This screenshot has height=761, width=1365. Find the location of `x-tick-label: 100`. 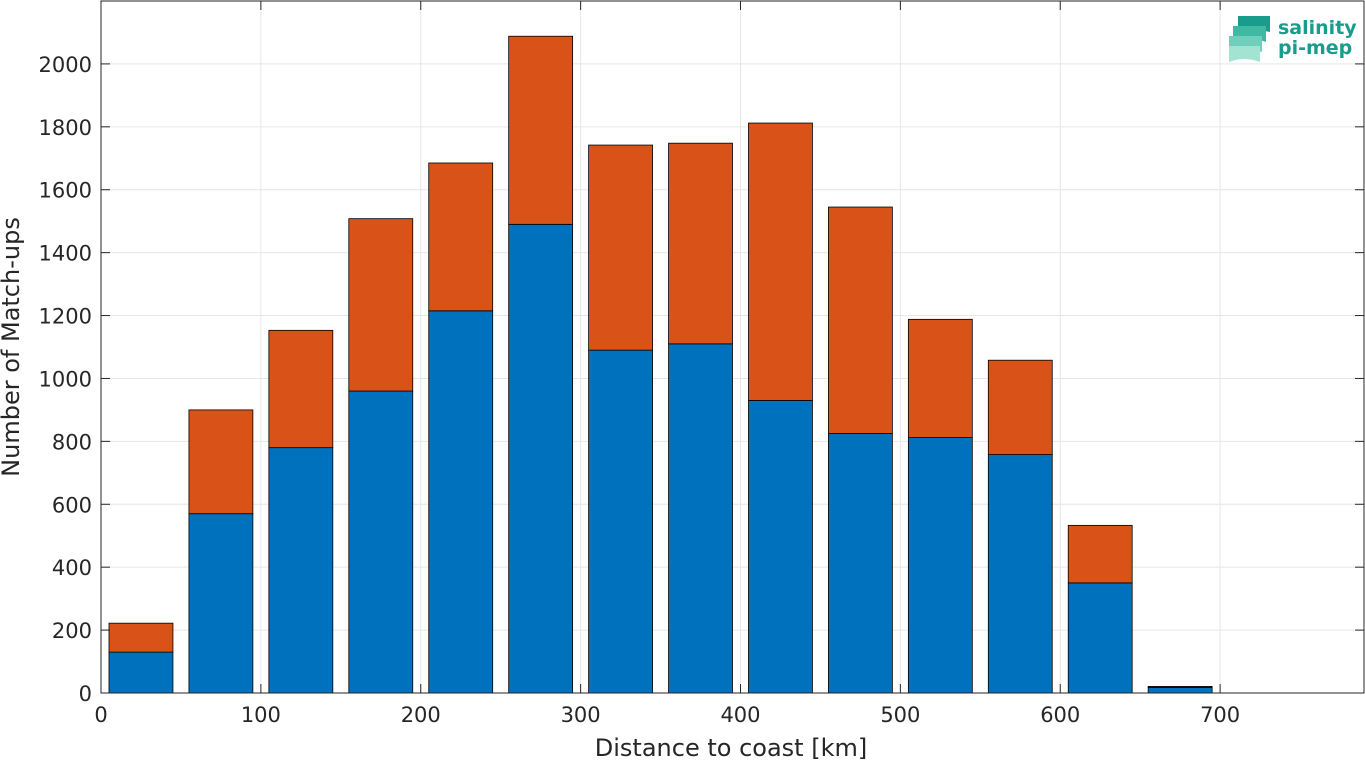

x-tick-label: 100 is located at coordinates (261, 715).